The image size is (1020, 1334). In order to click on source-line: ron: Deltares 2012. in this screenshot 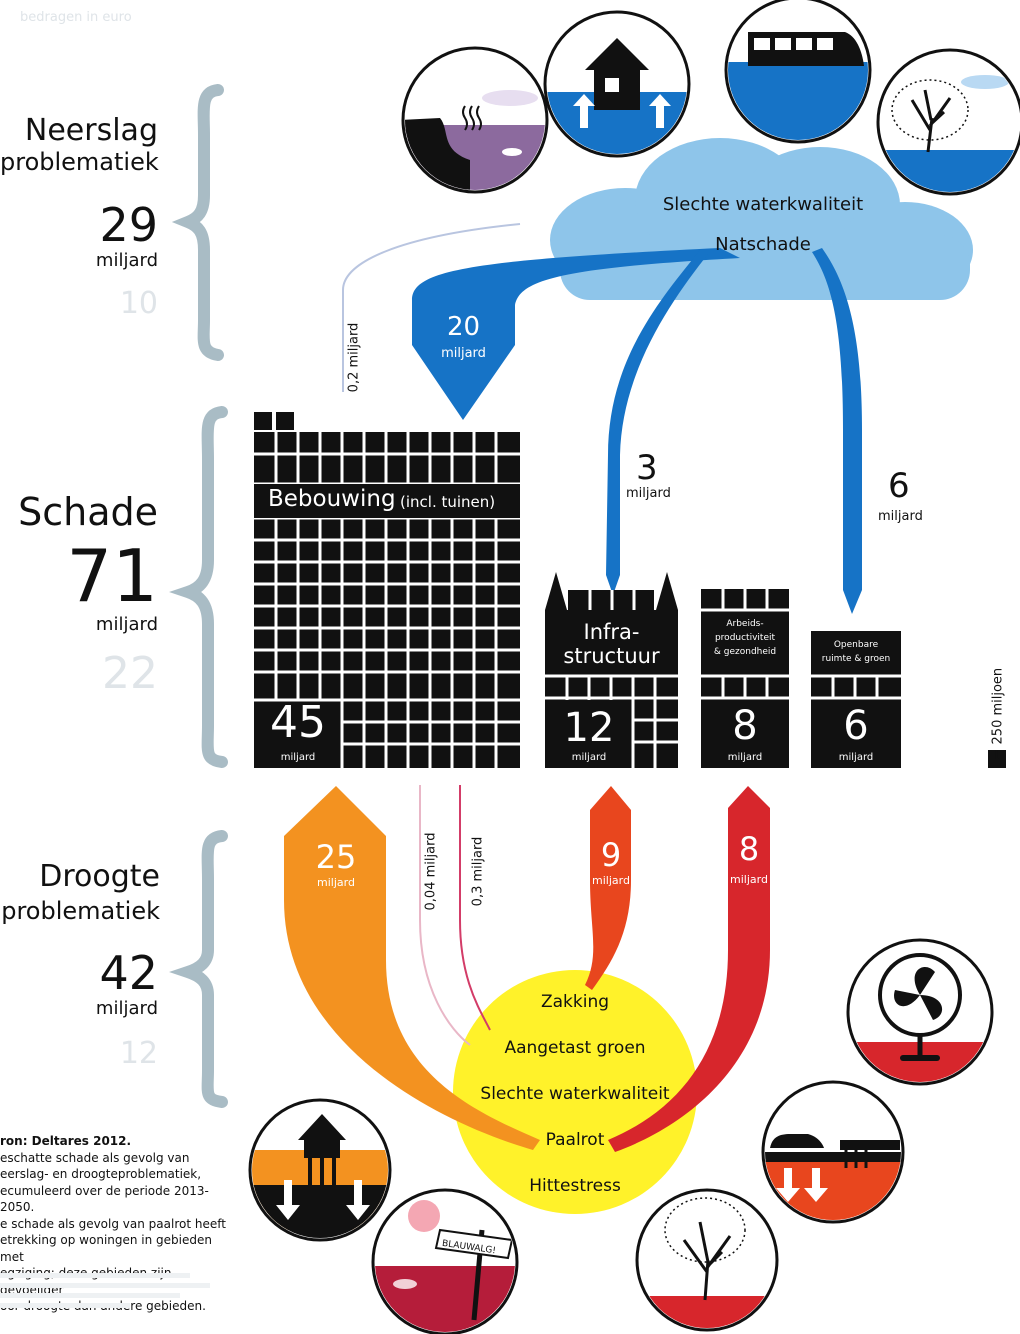, I will do `click(66, 1141)`.